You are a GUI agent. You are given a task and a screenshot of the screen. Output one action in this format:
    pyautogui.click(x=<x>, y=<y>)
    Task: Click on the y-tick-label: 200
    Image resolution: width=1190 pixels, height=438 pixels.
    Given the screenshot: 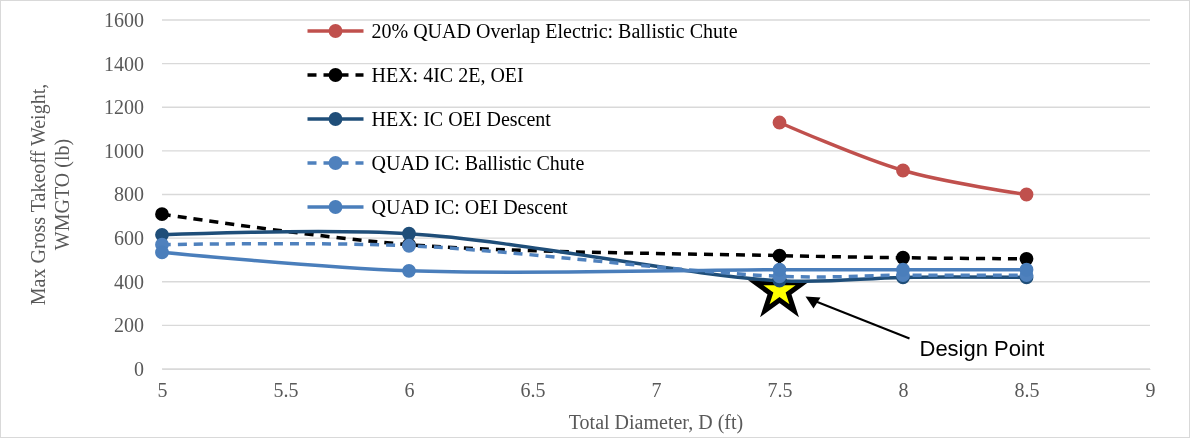 What is the action you would take?
    pyautogui.click(x=129, y=325)
    